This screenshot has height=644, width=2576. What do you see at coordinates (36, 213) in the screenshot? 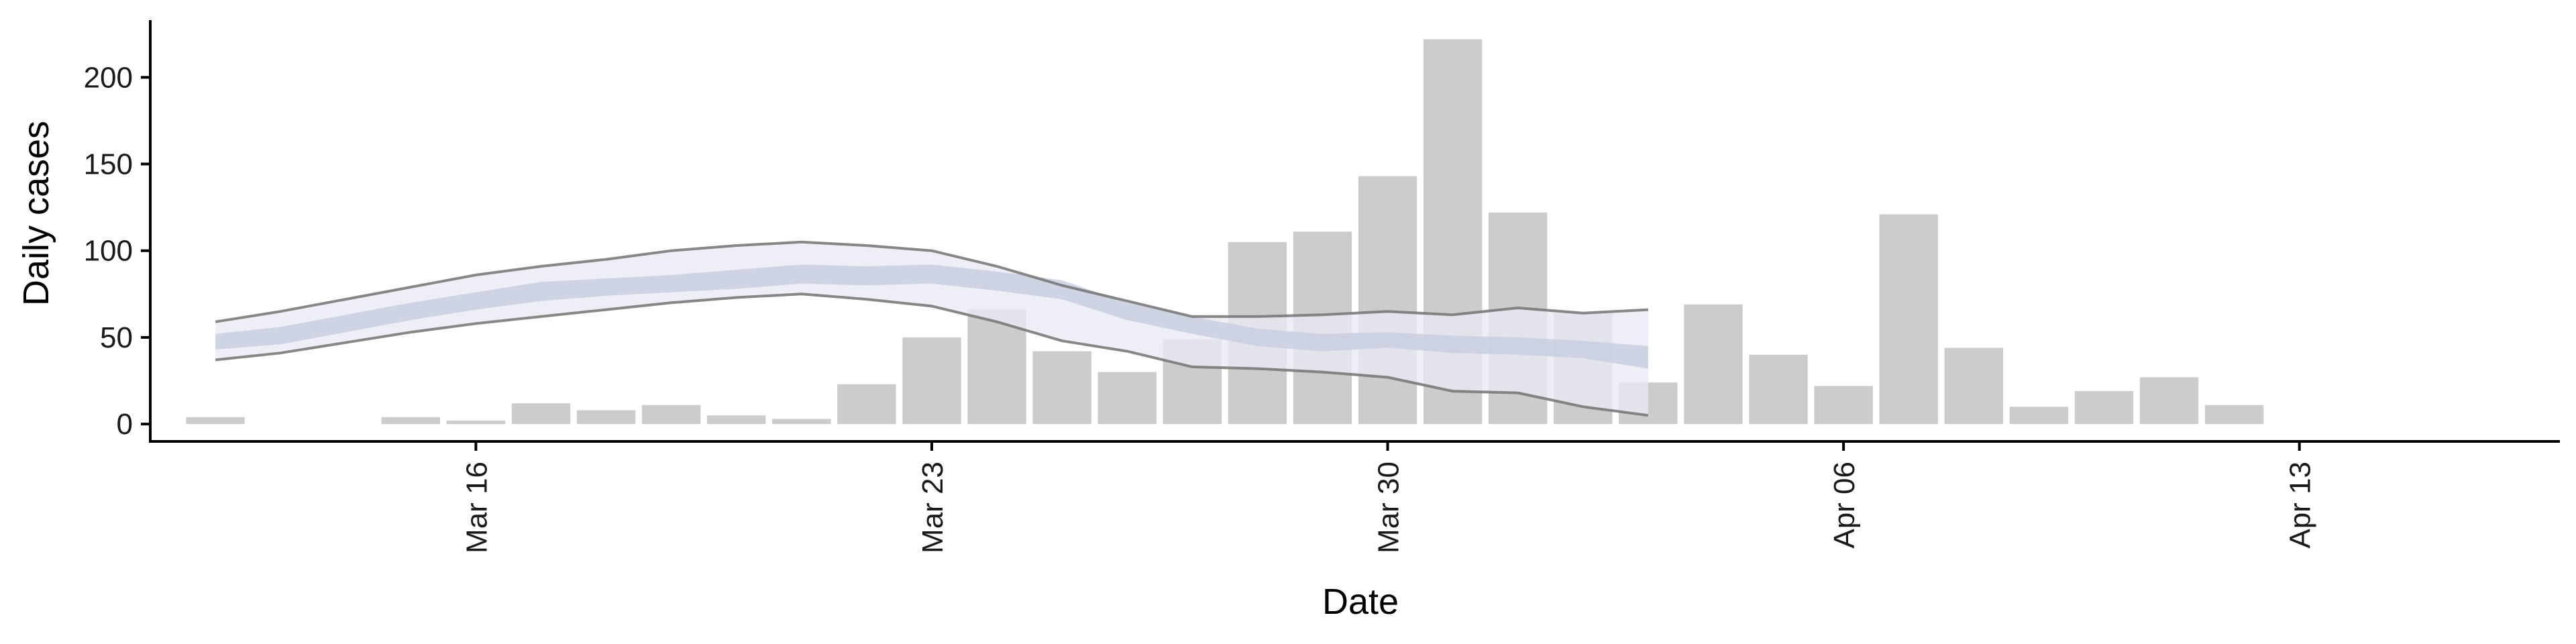
I see `y-axis-title: Daily cases` at bounding box center [36, 213].